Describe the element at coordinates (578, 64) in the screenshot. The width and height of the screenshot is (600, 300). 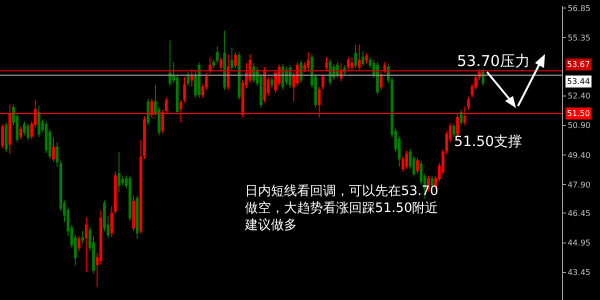
I see `ref-line-label: 53.67` at that location.